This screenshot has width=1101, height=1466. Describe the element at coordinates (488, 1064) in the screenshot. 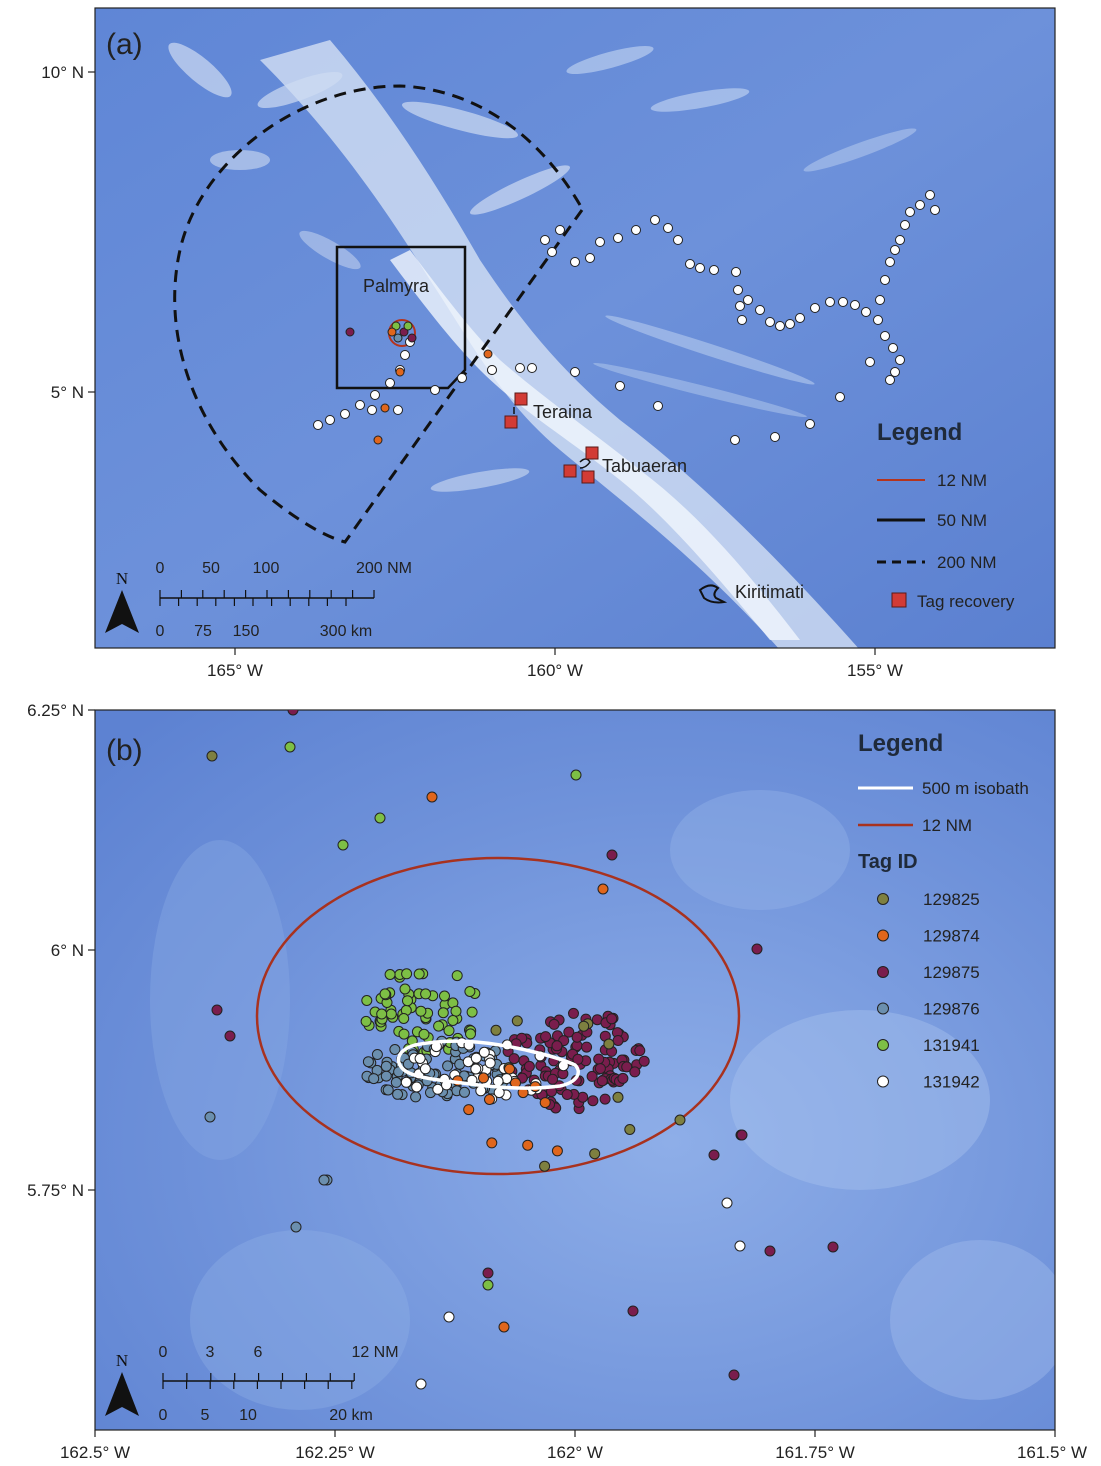

I see `isobath-500m` at that location.